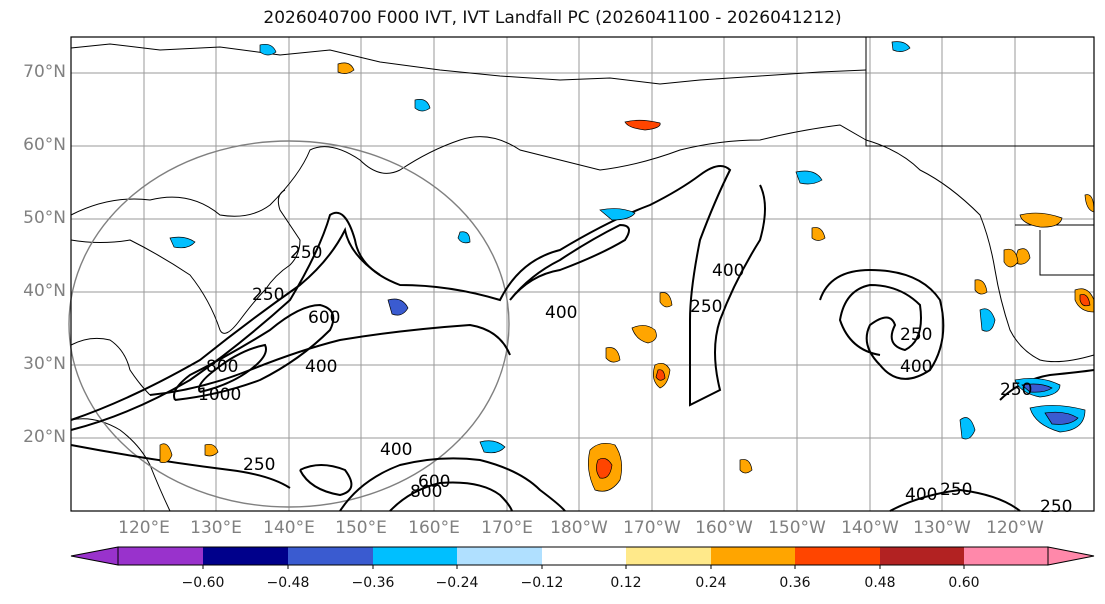  What do you see at coordinates (434, 528) in the screenshot?
I see `lon-label: 160°E` at bounding box center [434, 528].